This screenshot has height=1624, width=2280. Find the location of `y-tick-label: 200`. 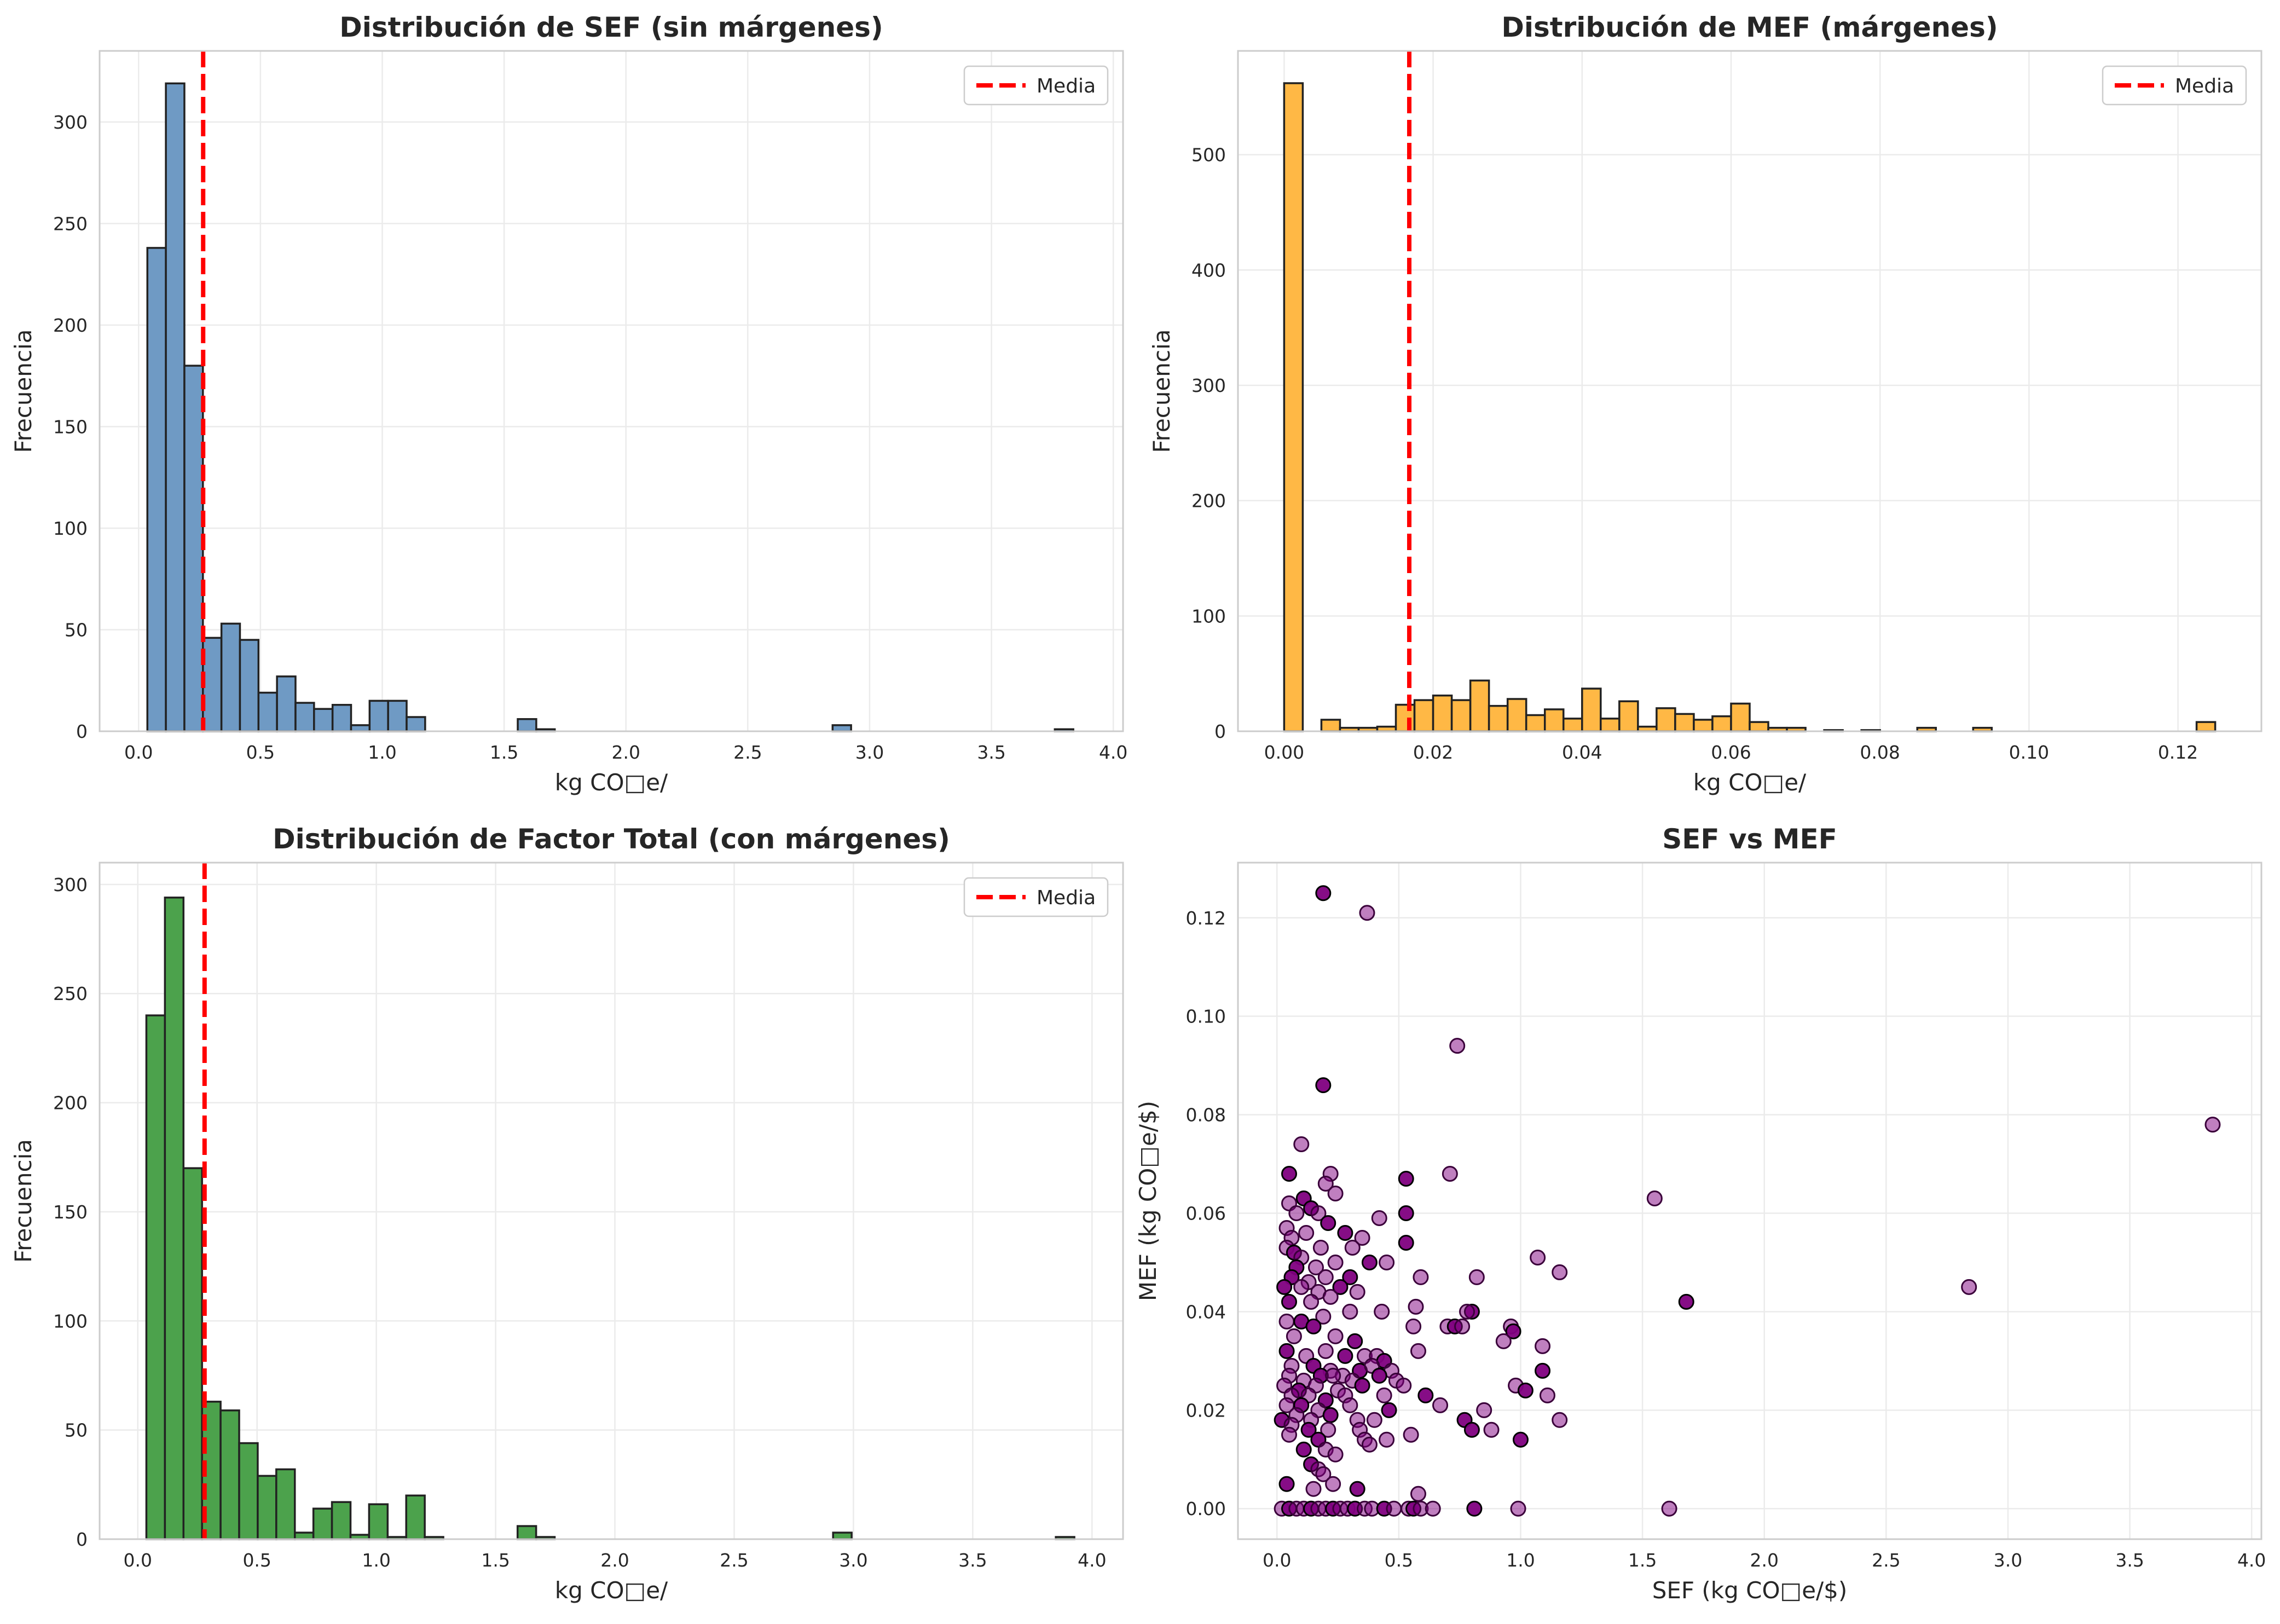

y-tick-label: 200 is located at coordinates (70, 325).